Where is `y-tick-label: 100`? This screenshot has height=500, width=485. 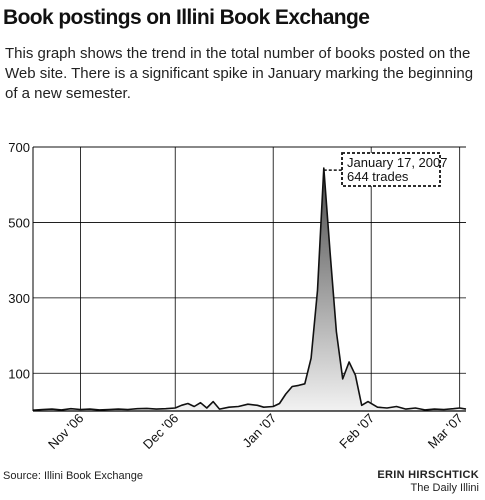
y-tick-label: 100 is located at coordinates (19, 373).